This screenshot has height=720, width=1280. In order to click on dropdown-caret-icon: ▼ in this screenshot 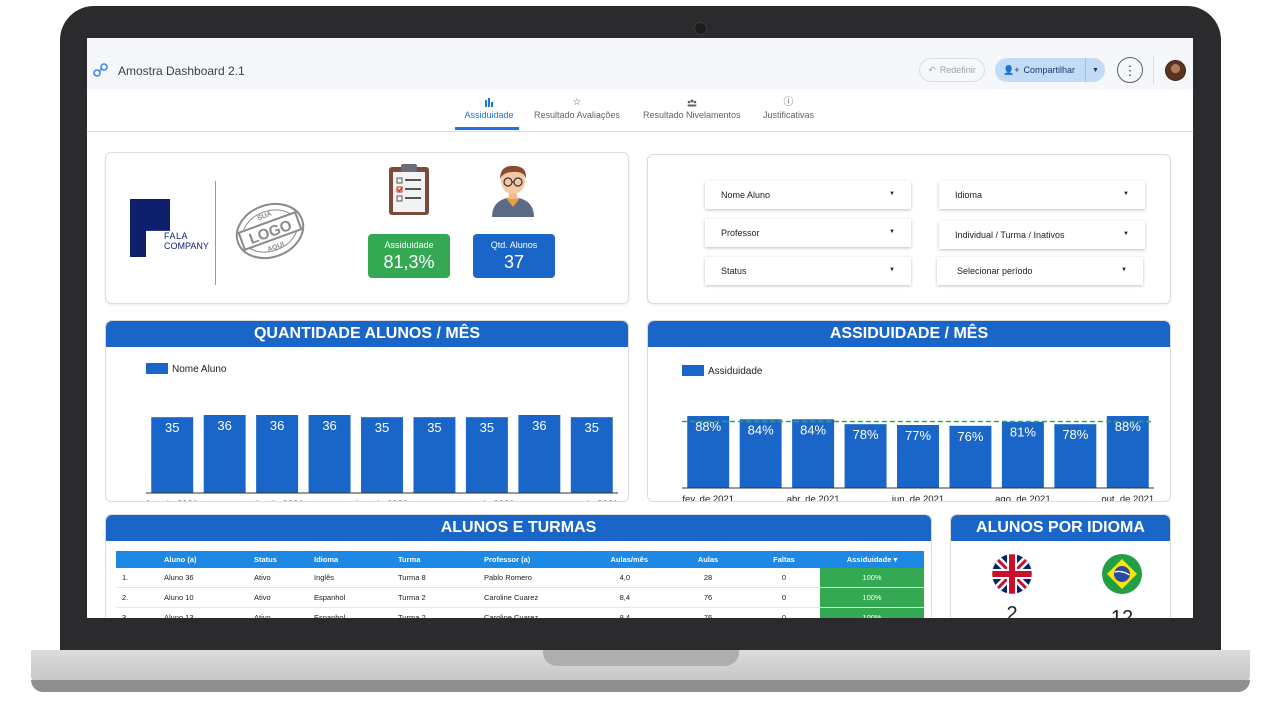, I will do `click(1124, 270)`.